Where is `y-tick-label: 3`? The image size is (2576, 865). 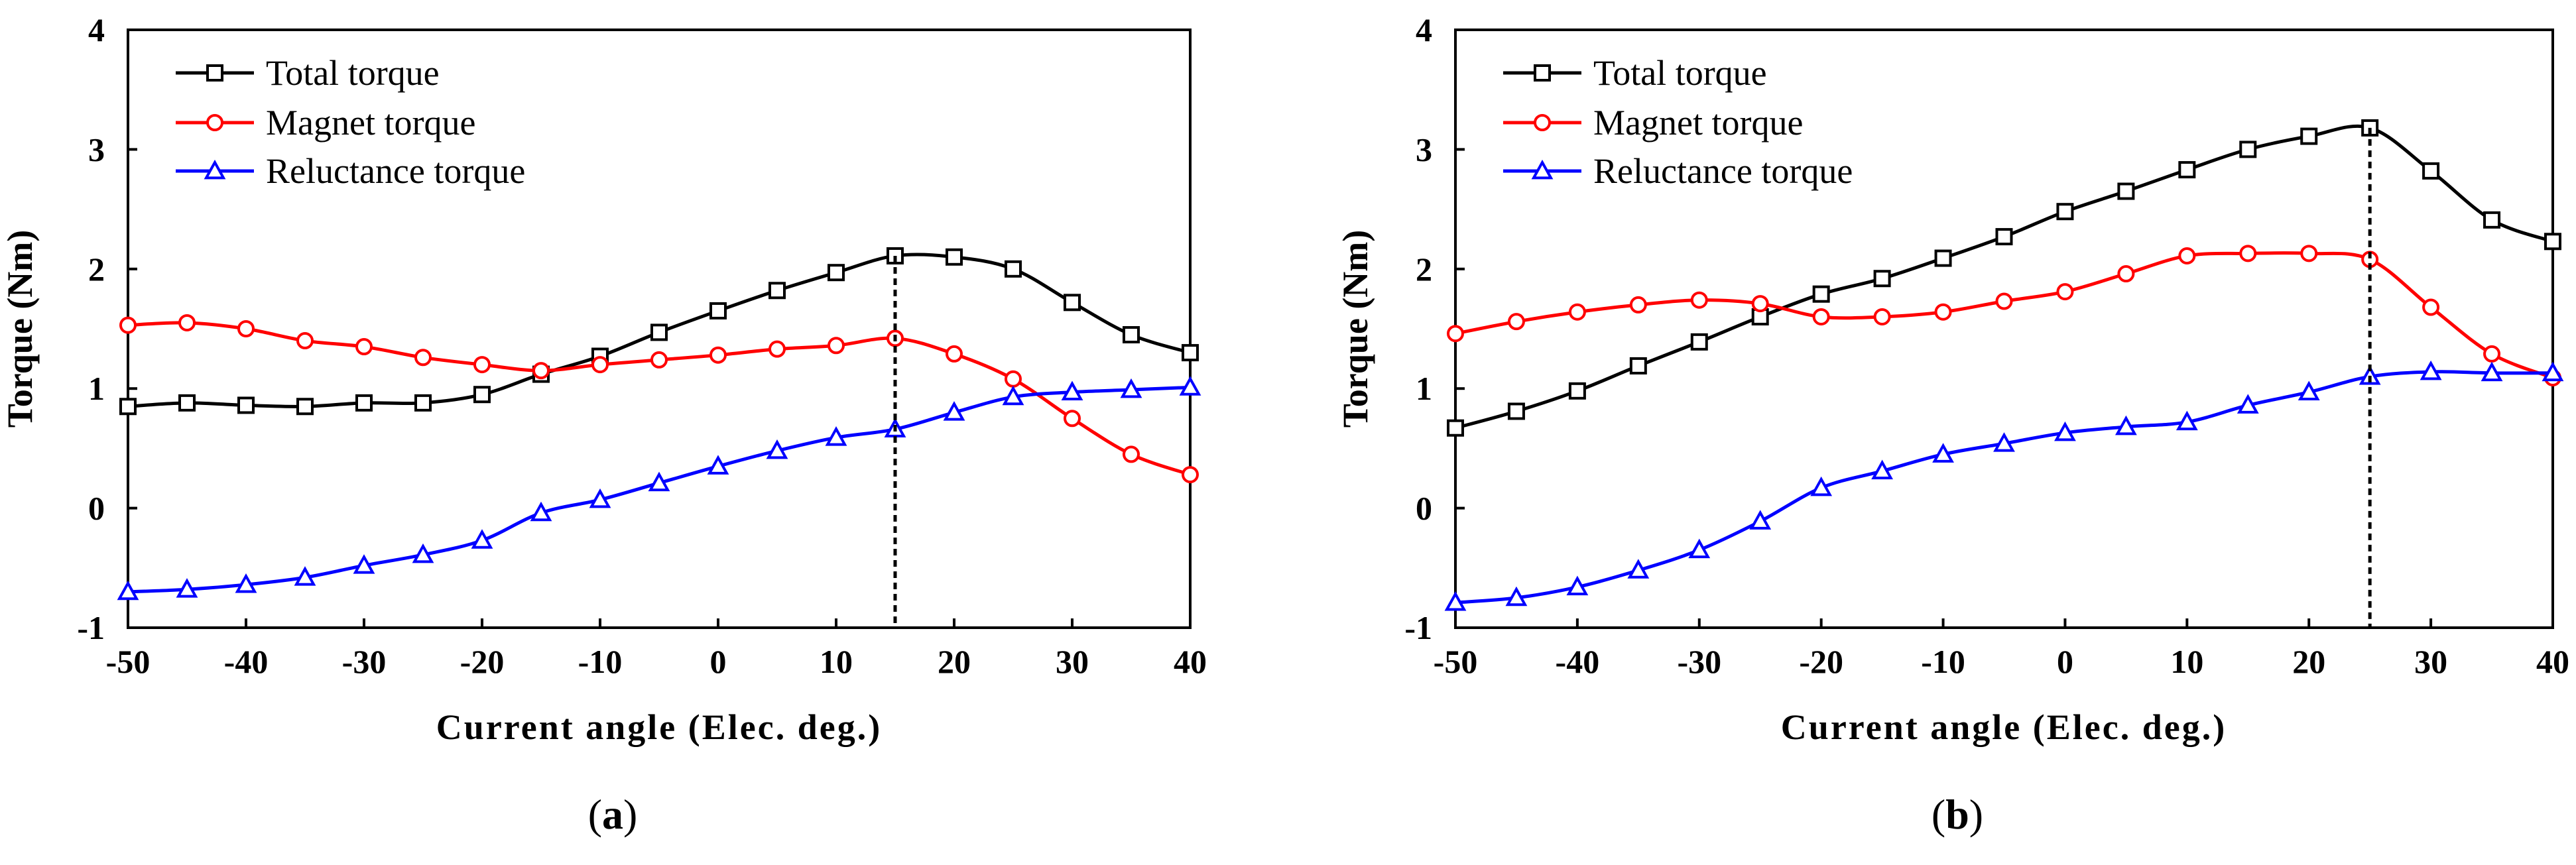
y-tick-label: 3 is located at coordinates (96, 149).